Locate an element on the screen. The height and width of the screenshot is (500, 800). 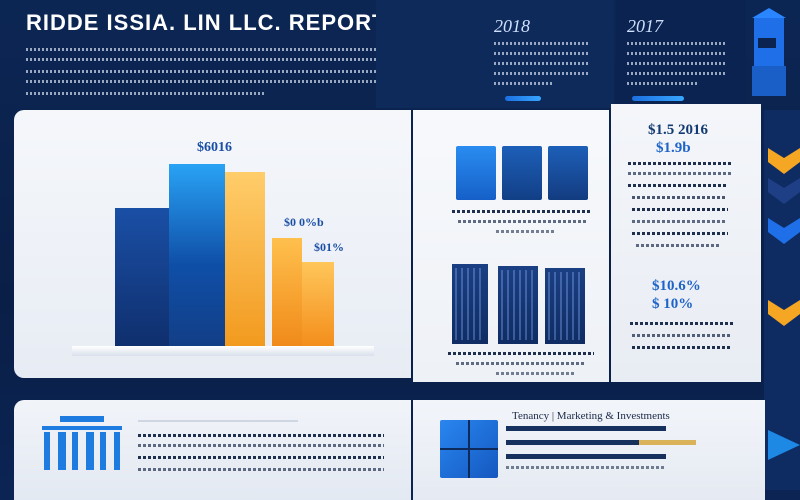
year-label-right: 2017 is located at coordinates (645, 26).